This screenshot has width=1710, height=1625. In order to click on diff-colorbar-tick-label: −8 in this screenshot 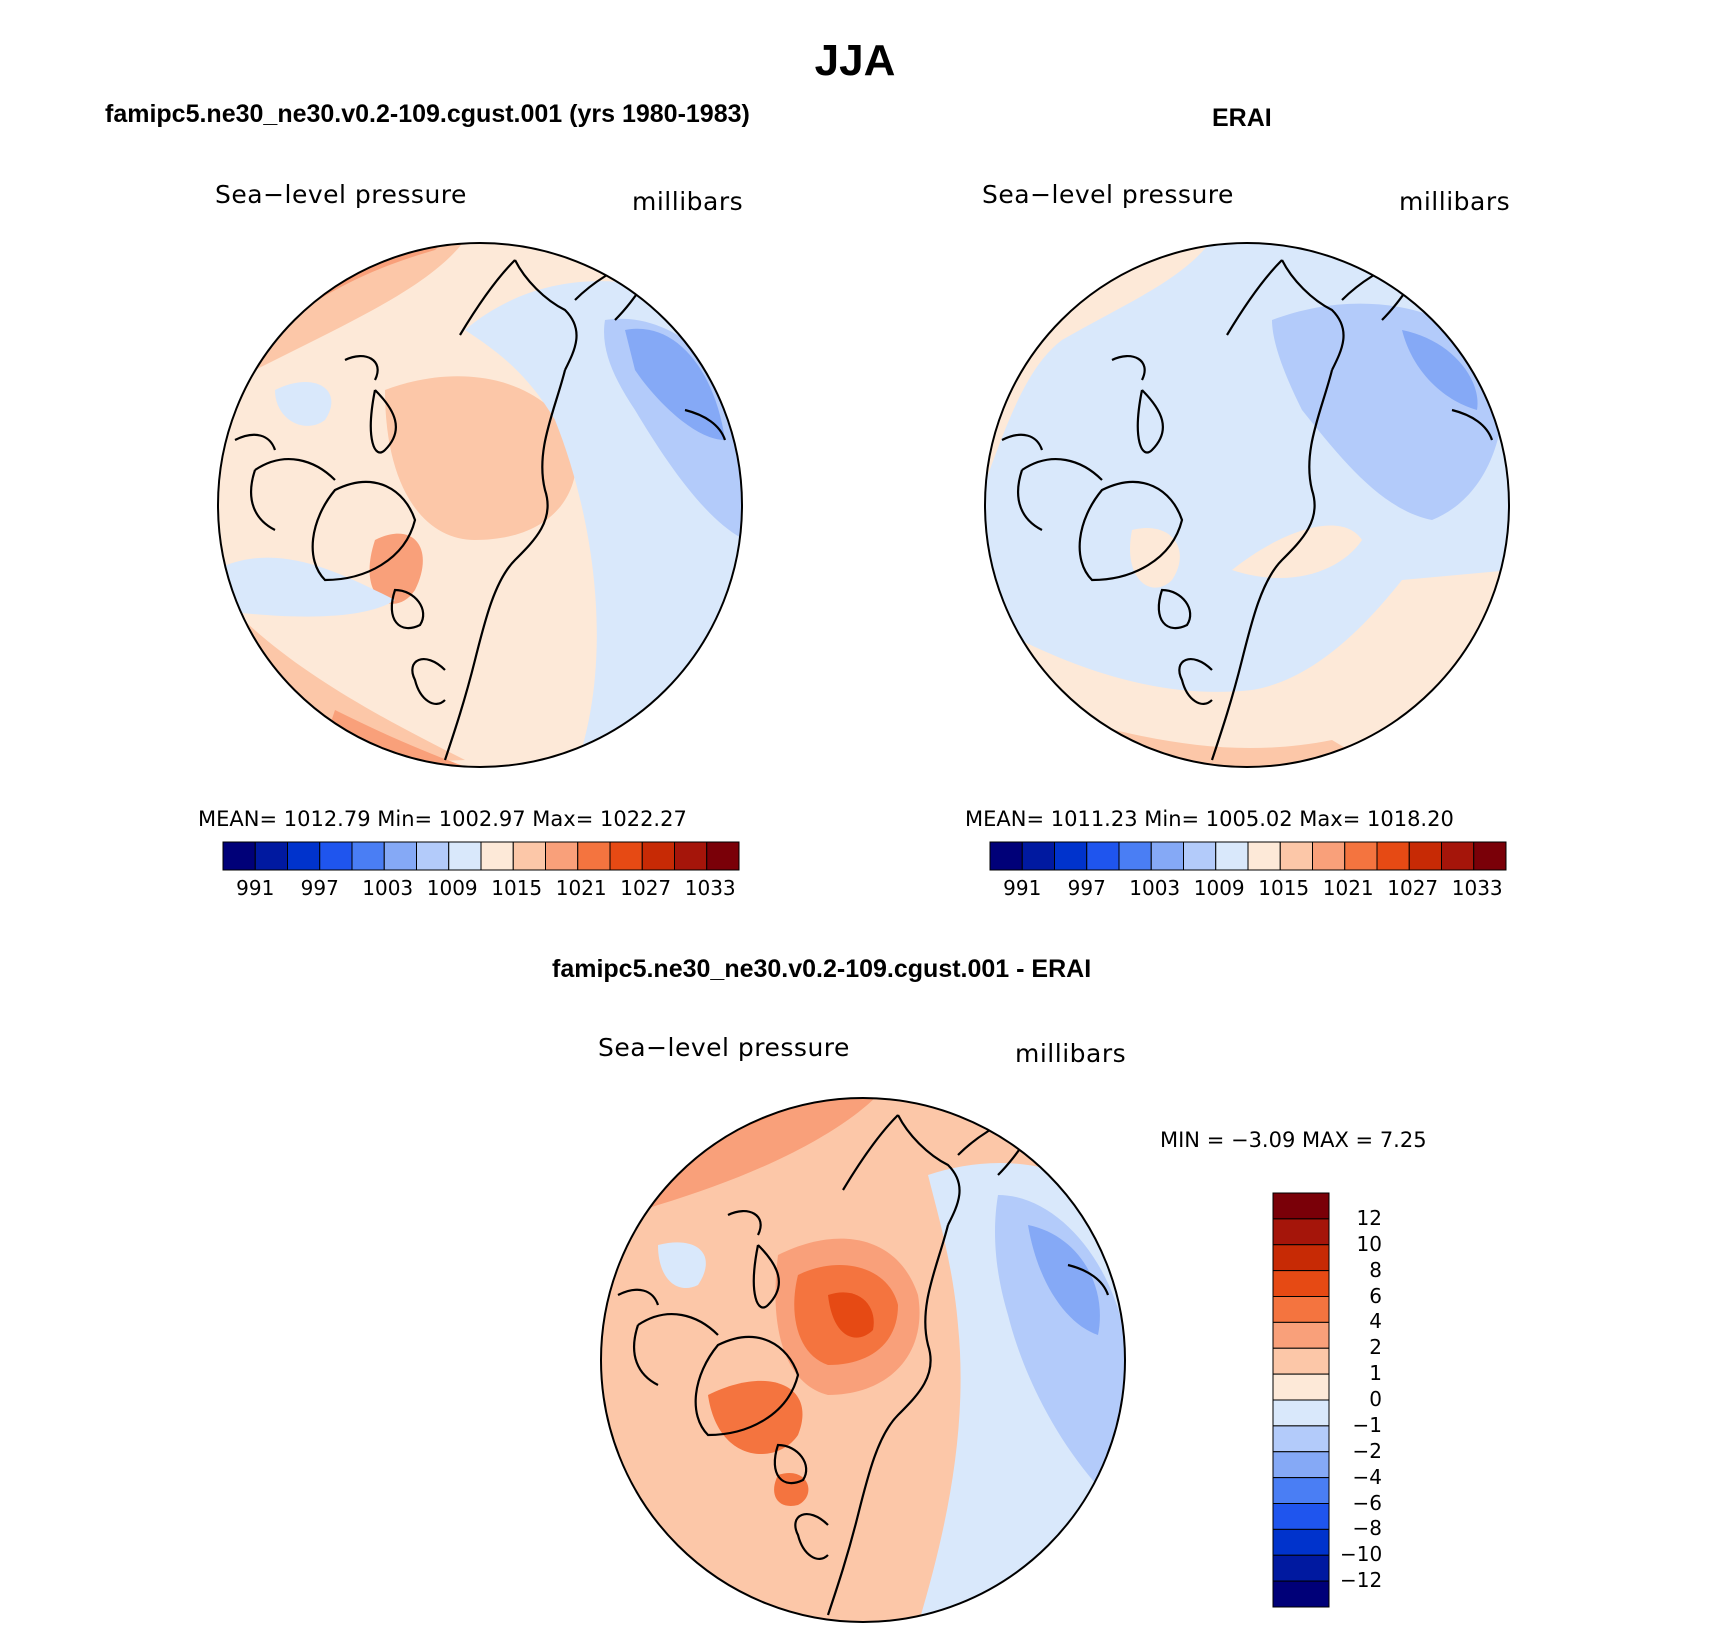, I will do `click(1367, 1528)`.